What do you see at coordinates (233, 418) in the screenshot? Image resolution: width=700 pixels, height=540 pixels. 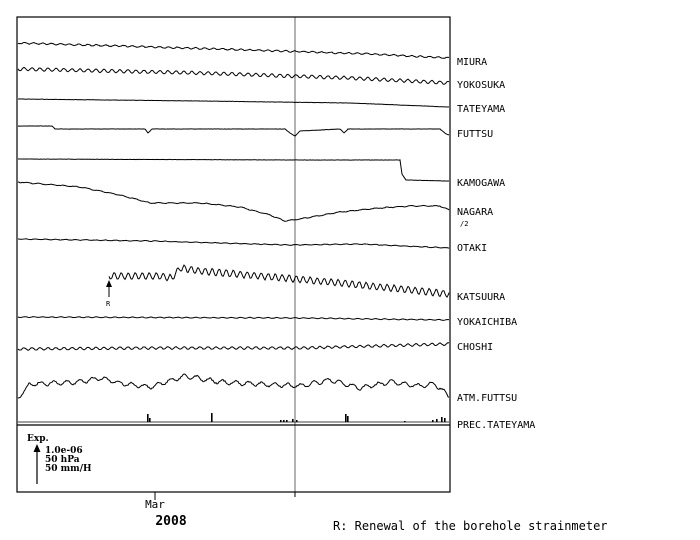 I see `precip-bars` at bounding box center [233, 418].